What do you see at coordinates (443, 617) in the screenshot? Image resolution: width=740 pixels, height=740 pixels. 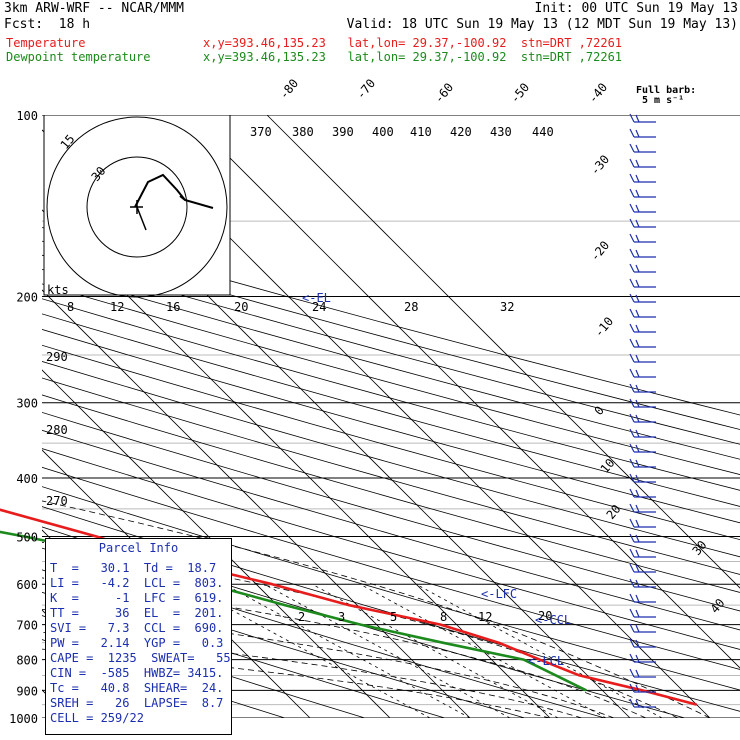 I see `mixing-ratio-label: 8` at bounding box center [443, 617].